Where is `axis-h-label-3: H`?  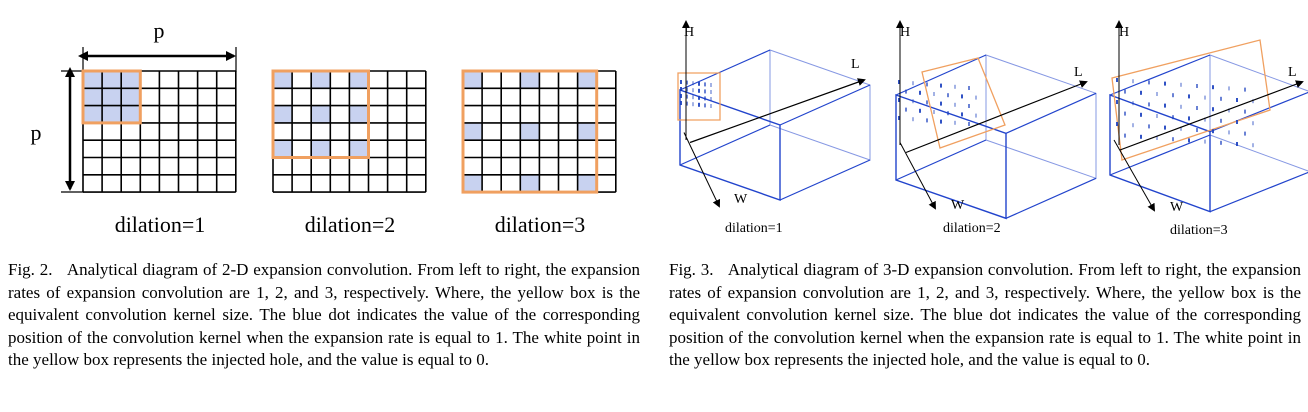 axis-h-label-3: H is located at coordinates (1124, 32).